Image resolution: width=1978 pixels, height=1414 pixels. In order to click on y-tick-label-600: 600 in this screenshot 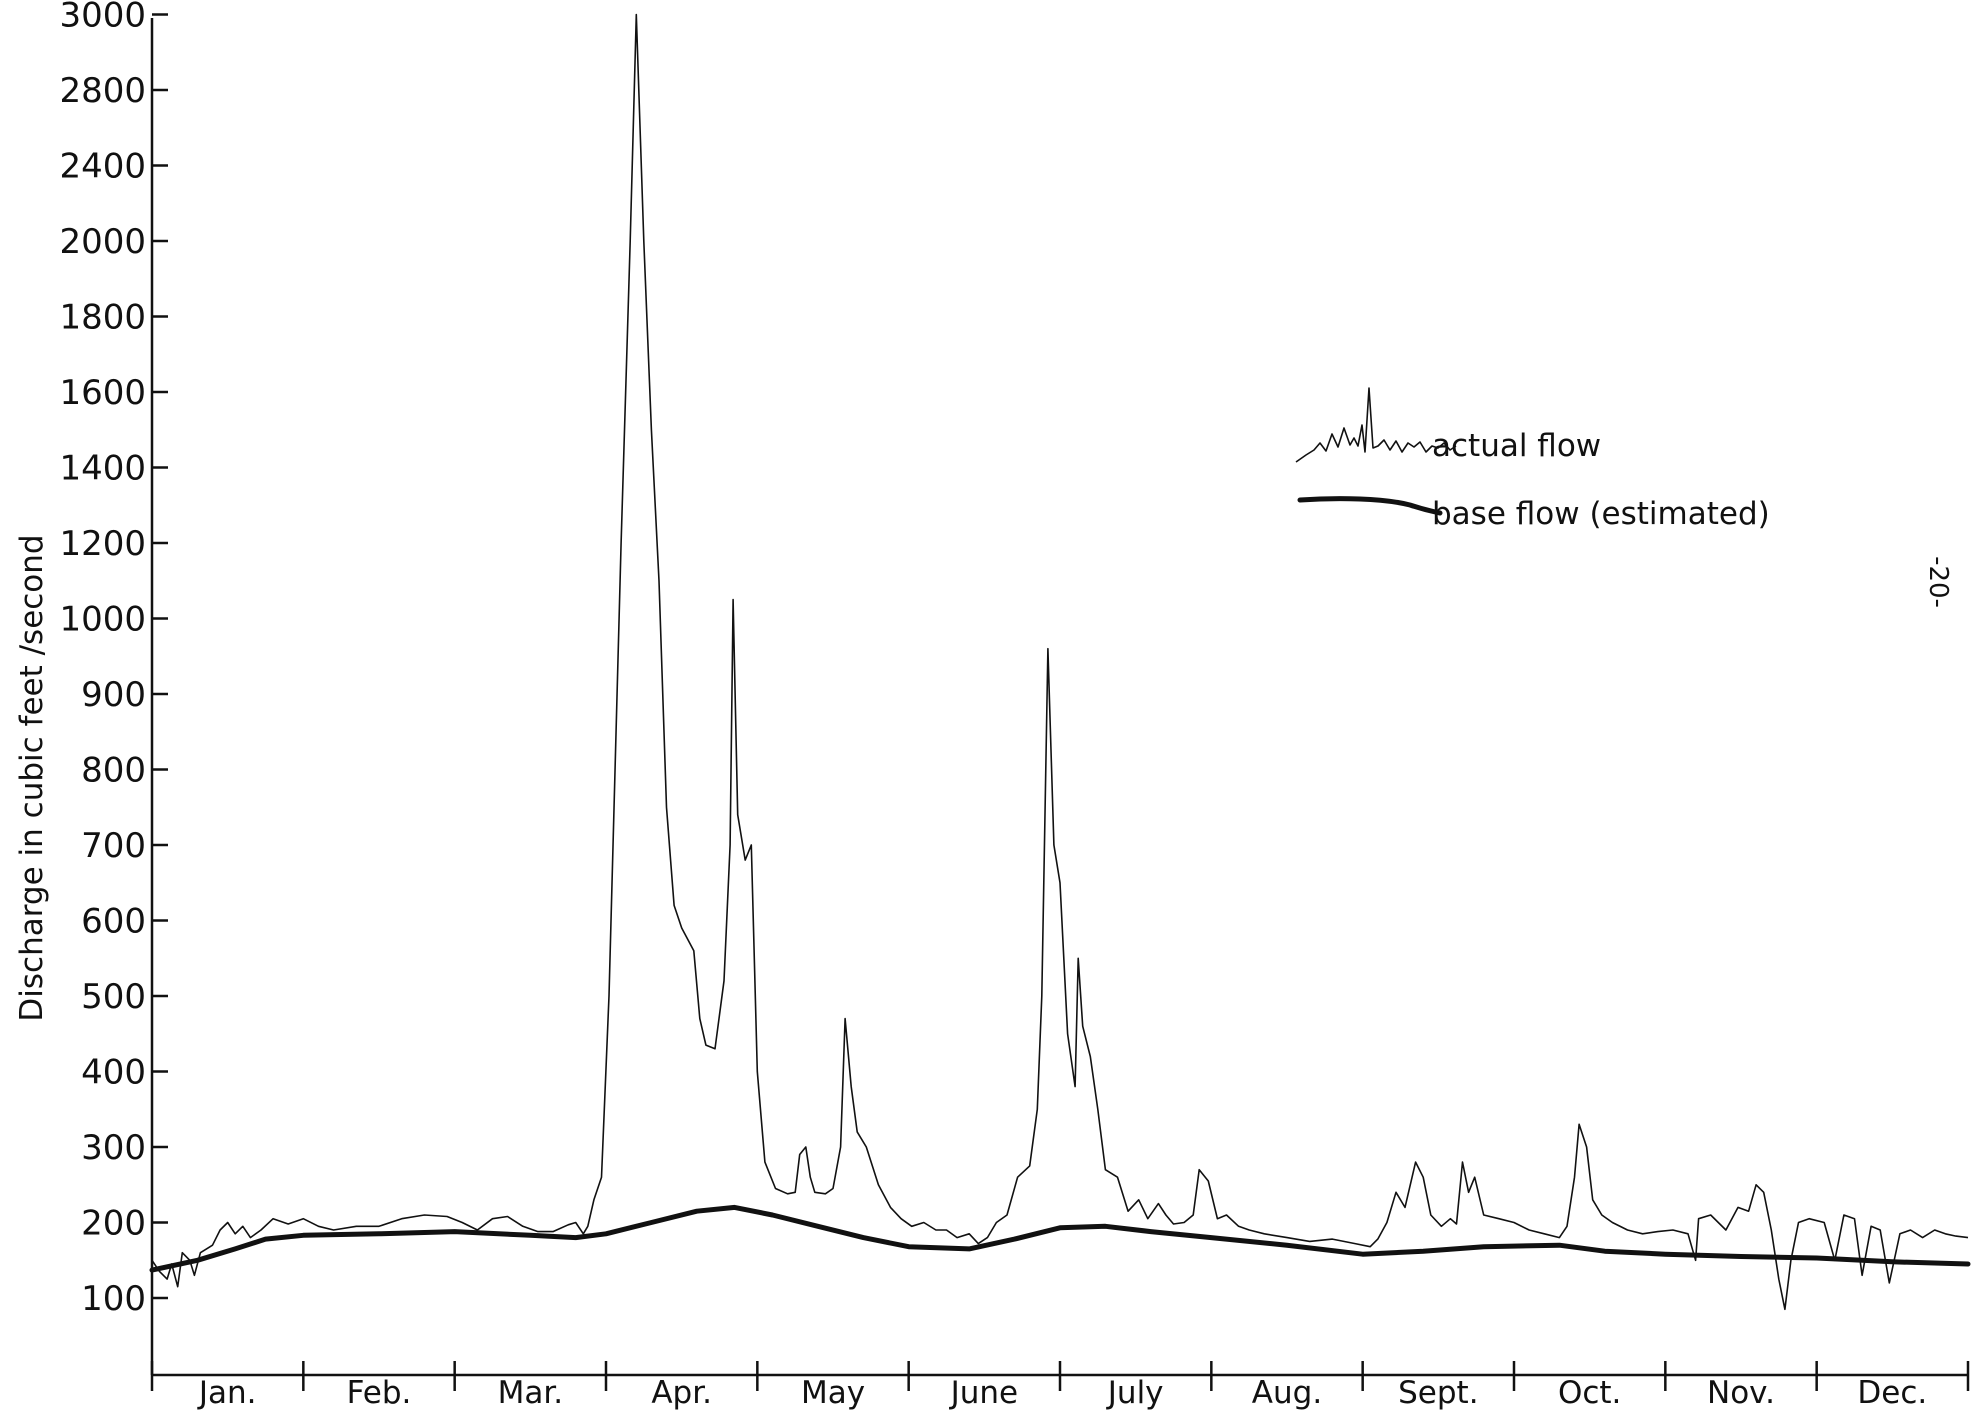, I will do `click(113, 922)`.